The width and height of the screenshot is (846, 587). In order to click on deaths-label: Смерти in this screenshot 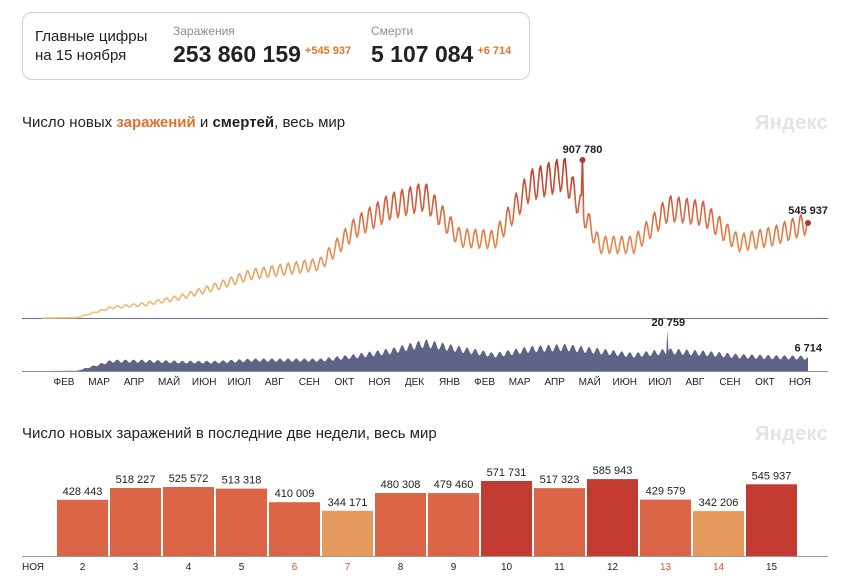, I will do `click(392, 31)`.